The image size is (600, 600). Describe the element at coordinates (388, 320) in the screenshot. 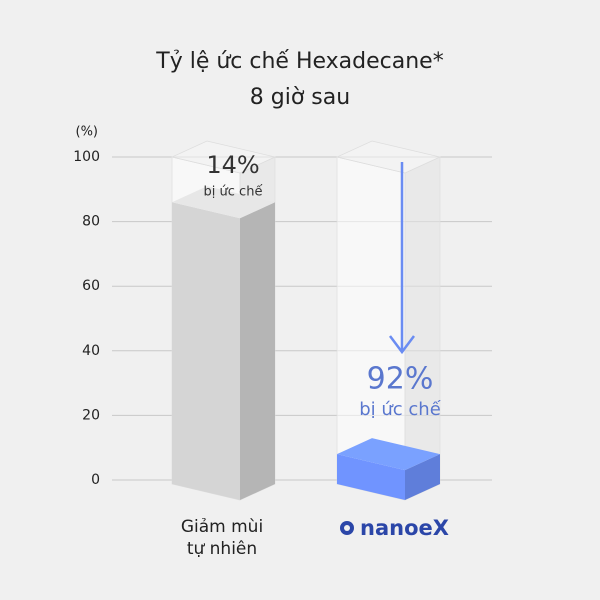

I see `bar-ghost` at that location.